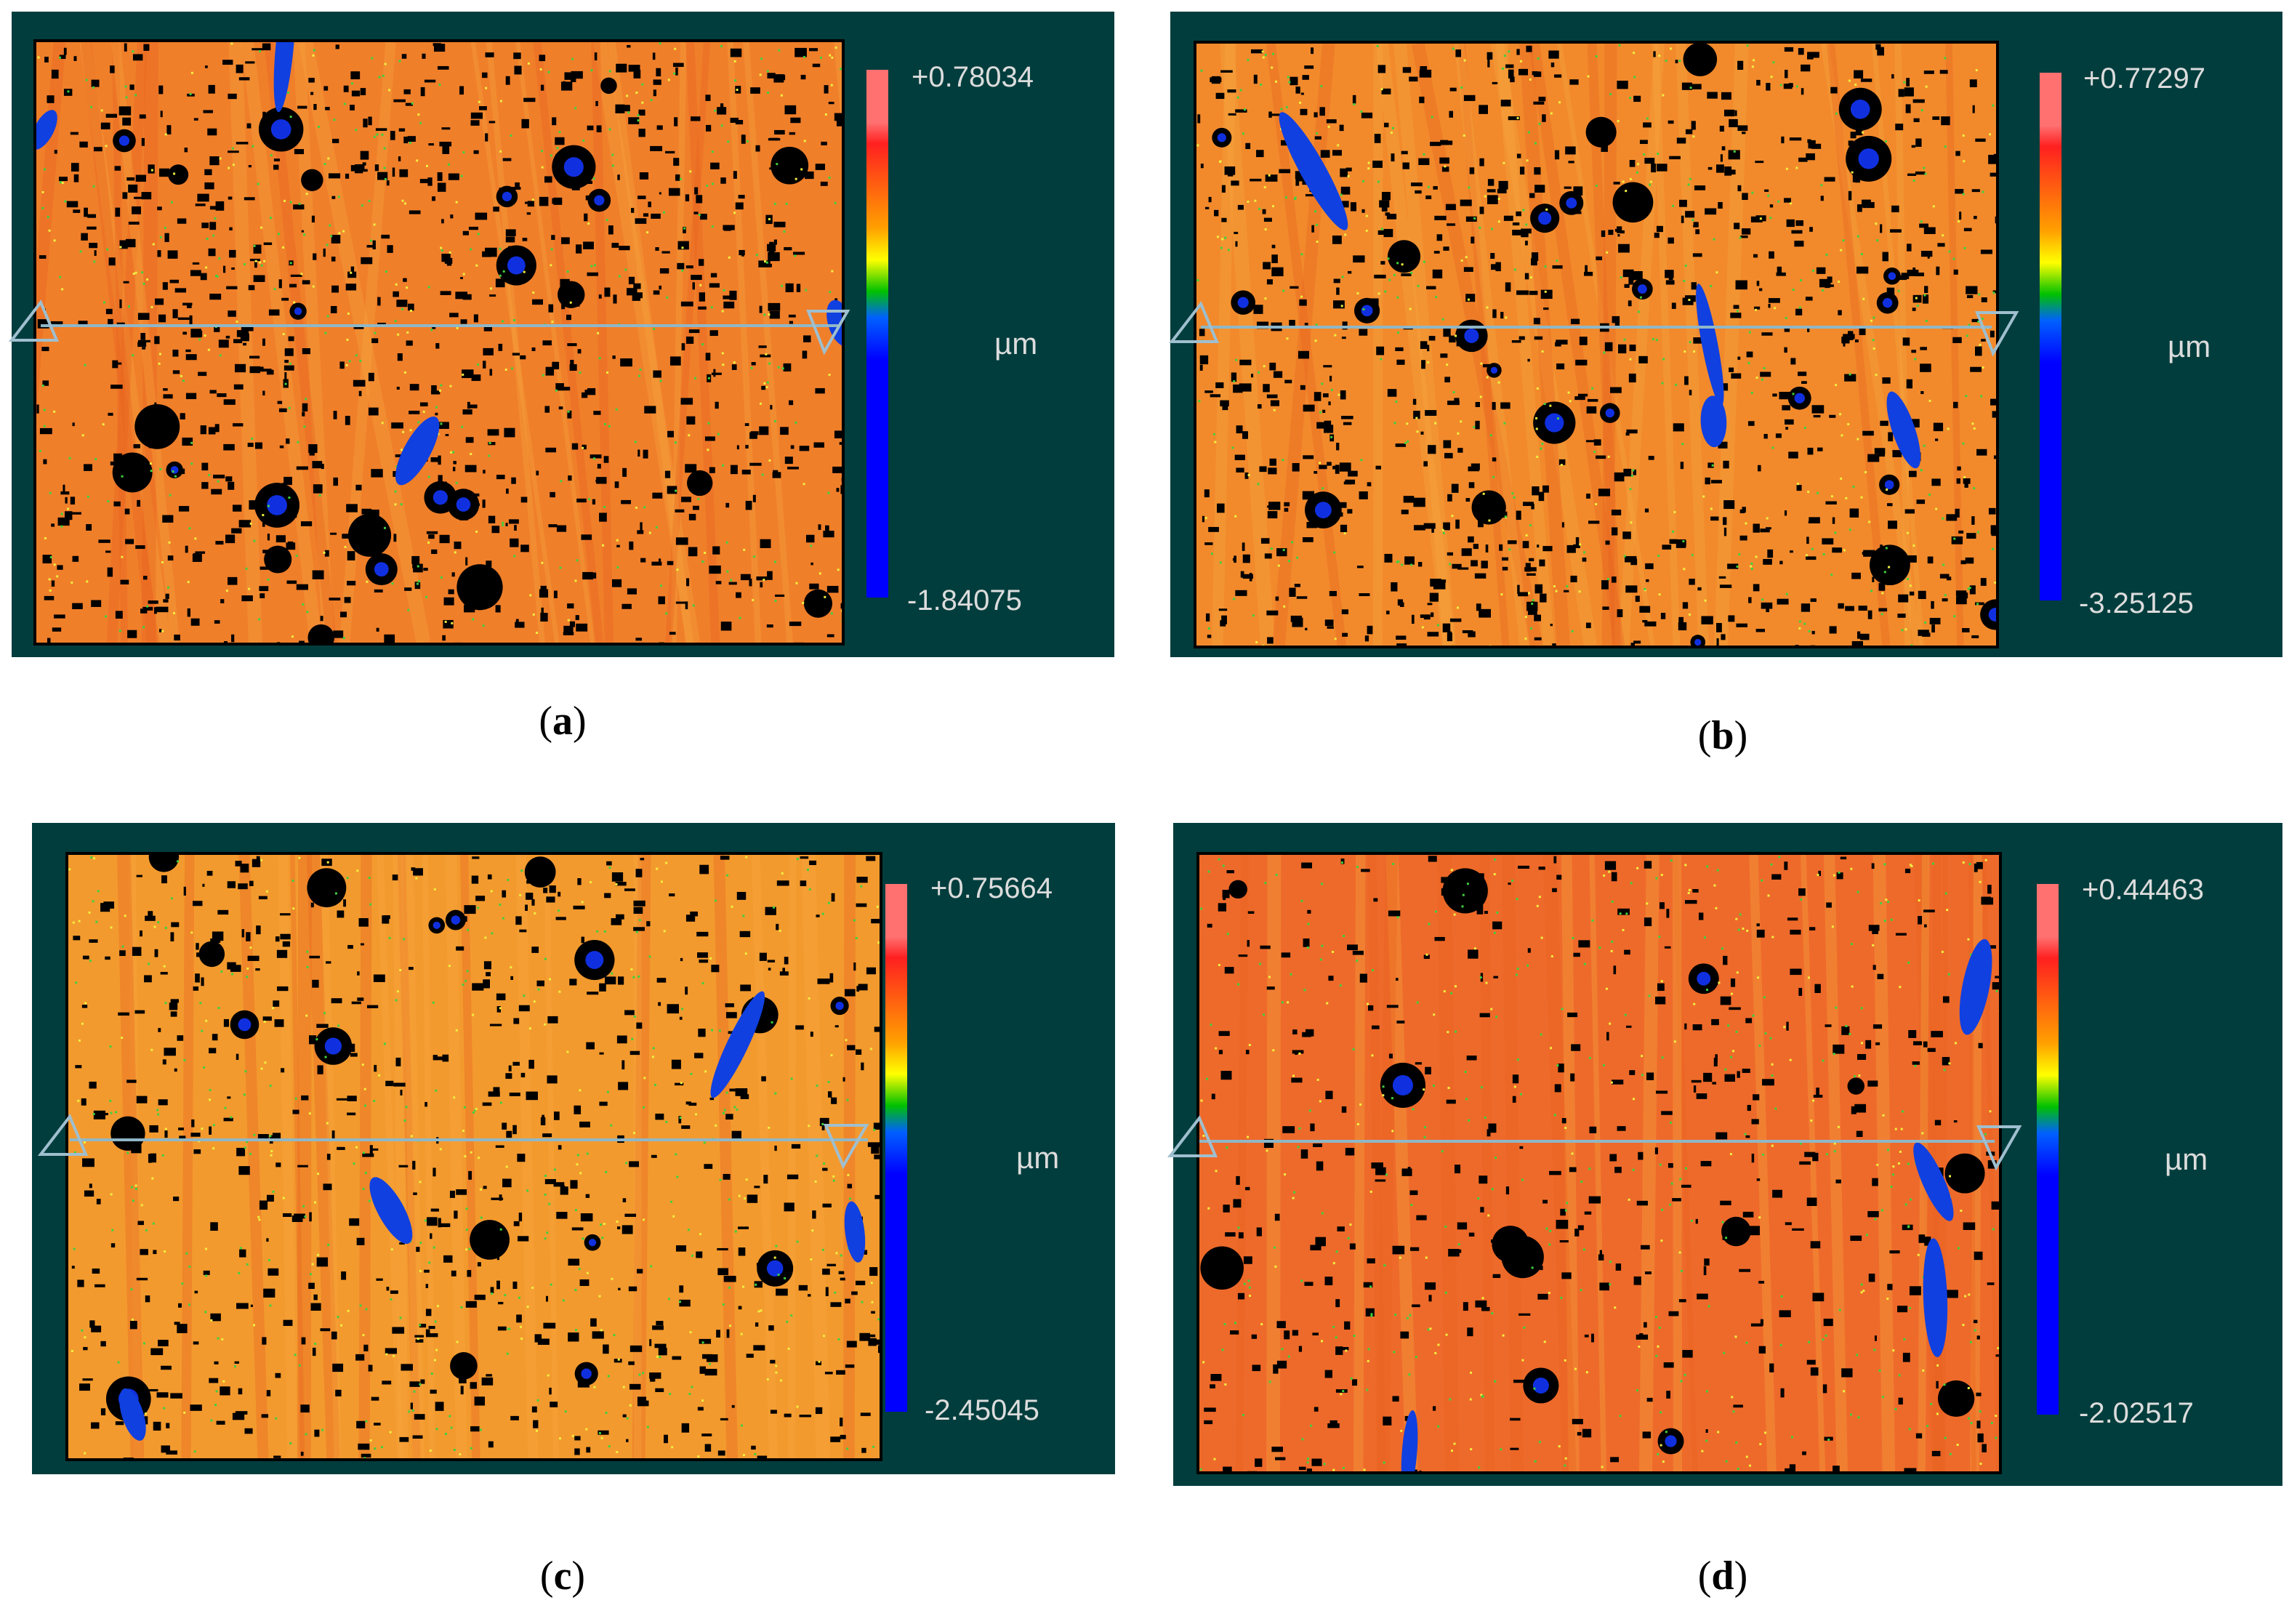  I want to click on height-map-c, so click(473, 1156).